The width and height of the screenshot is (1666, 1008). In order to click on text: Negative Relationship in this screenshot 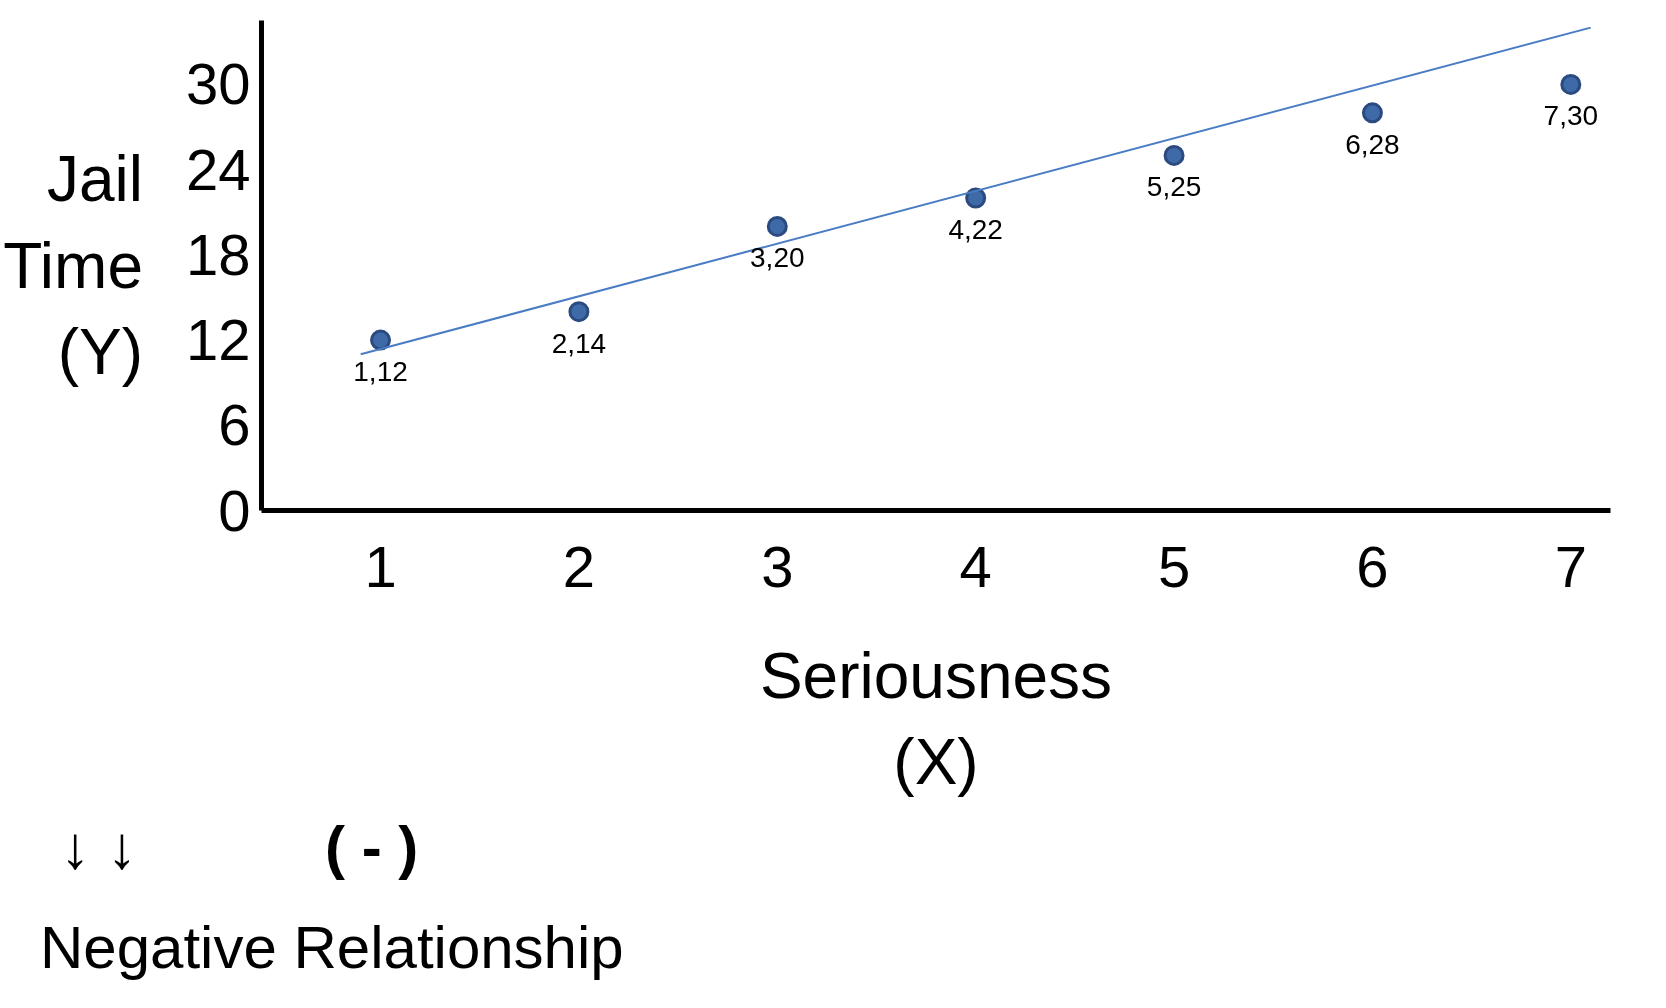, I will do `click(332, 948)`.